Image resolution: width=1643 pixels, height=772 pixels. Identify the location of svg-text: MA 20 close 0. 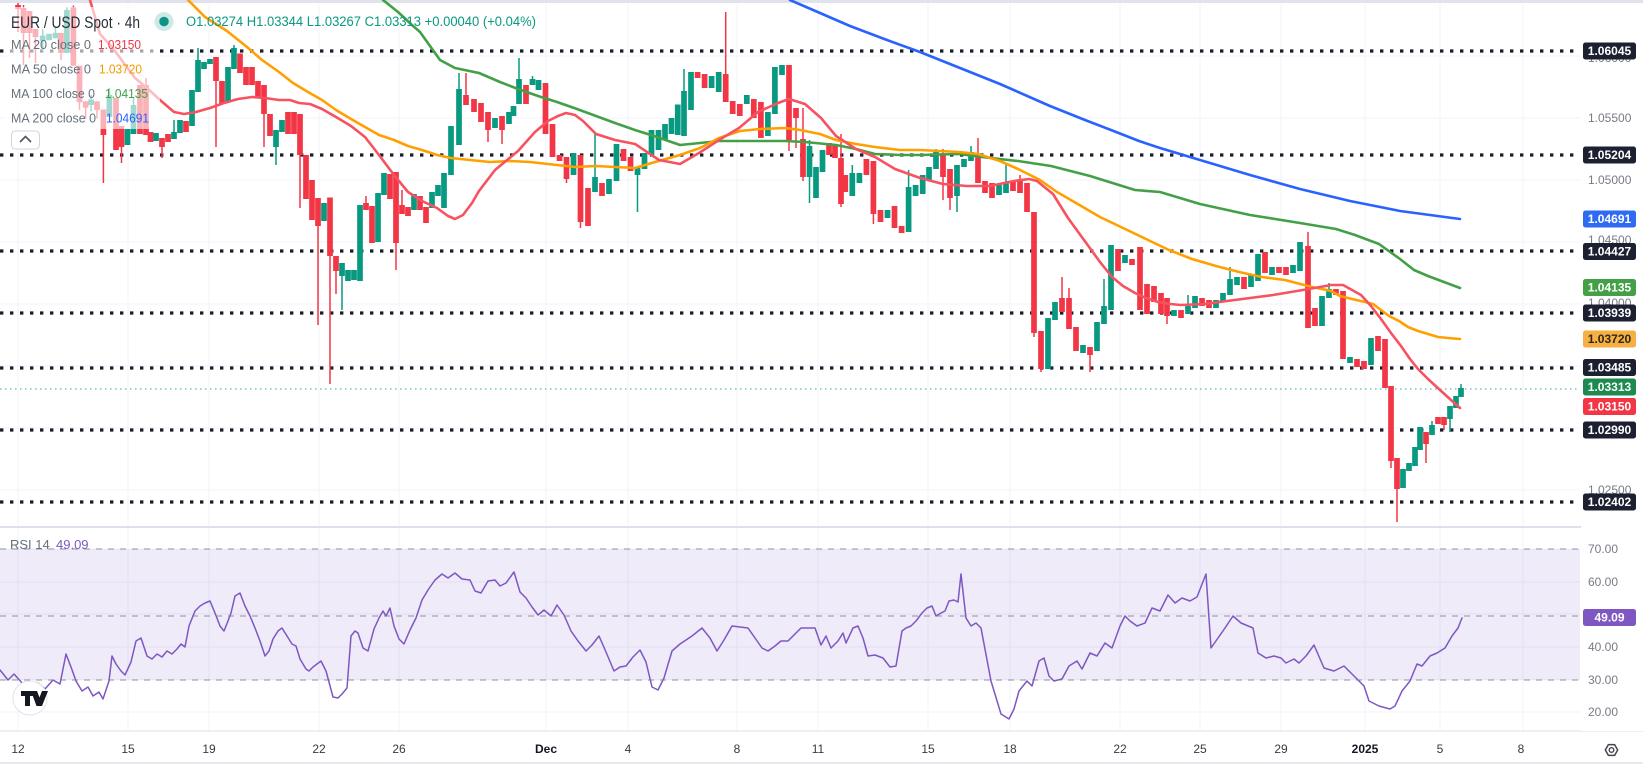
(51, 44).